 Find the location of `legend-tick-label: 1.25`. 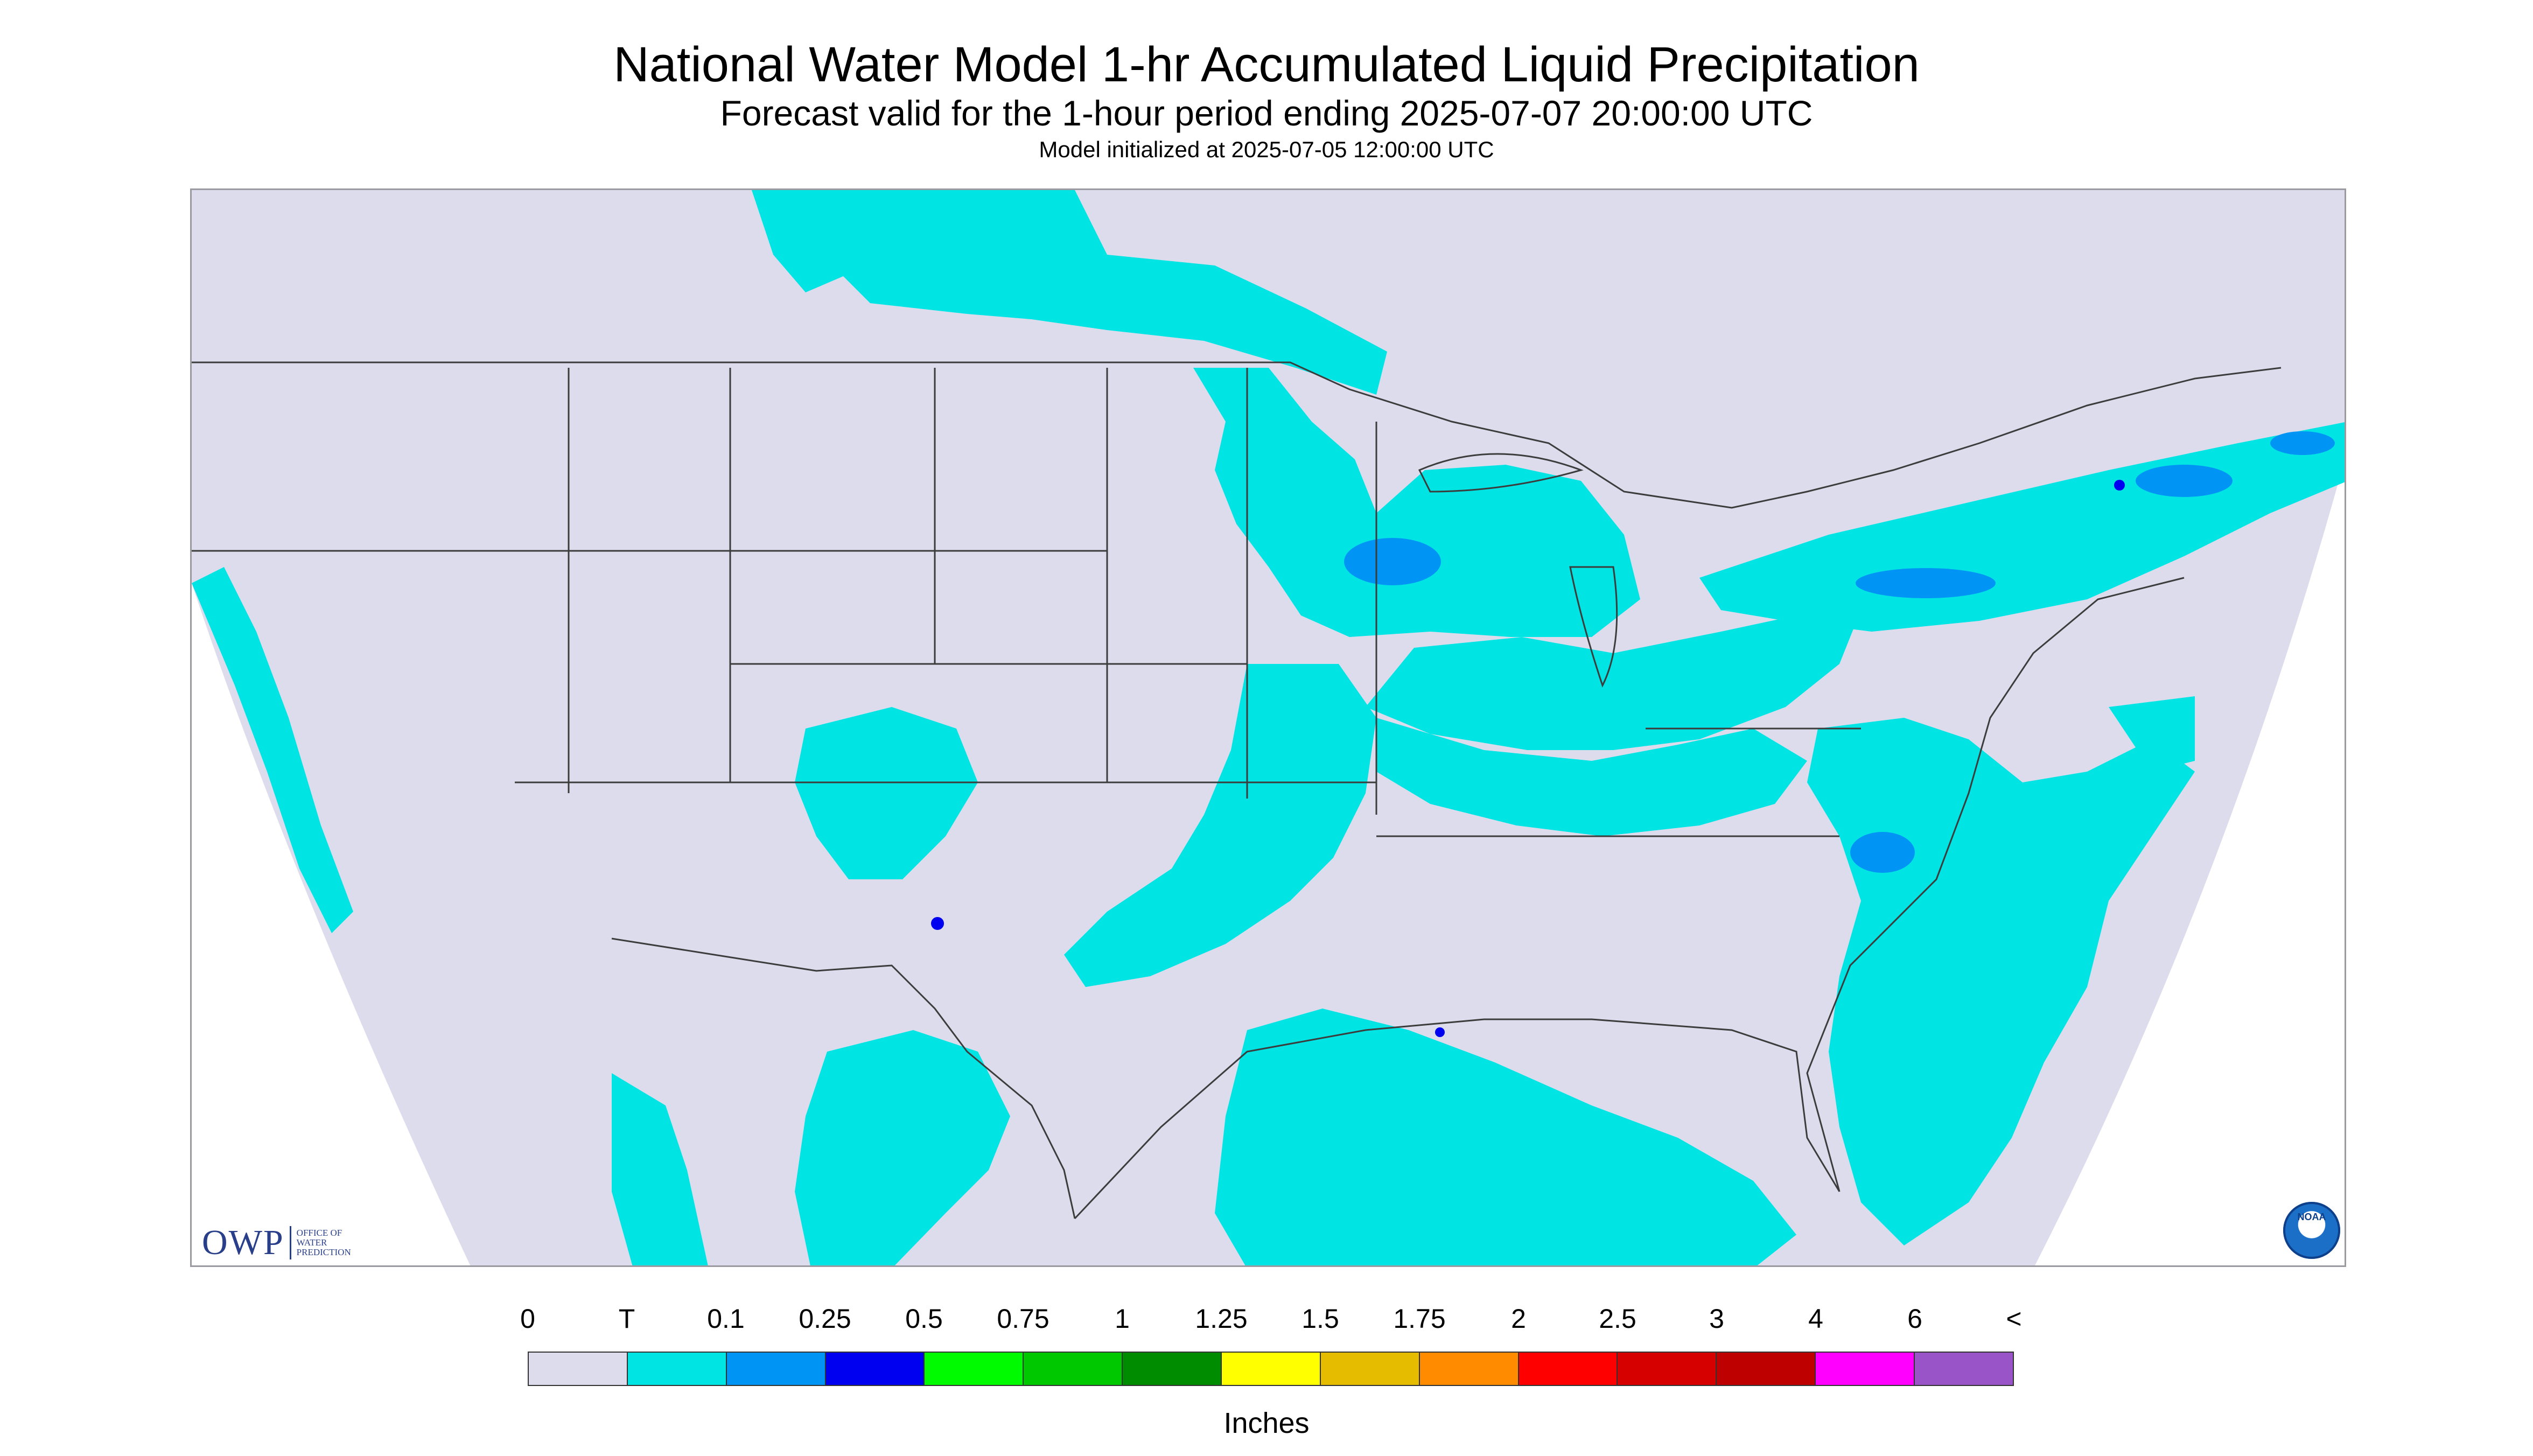

legend-tick-label: 1.25 is located at coordinates (1221, 1319).